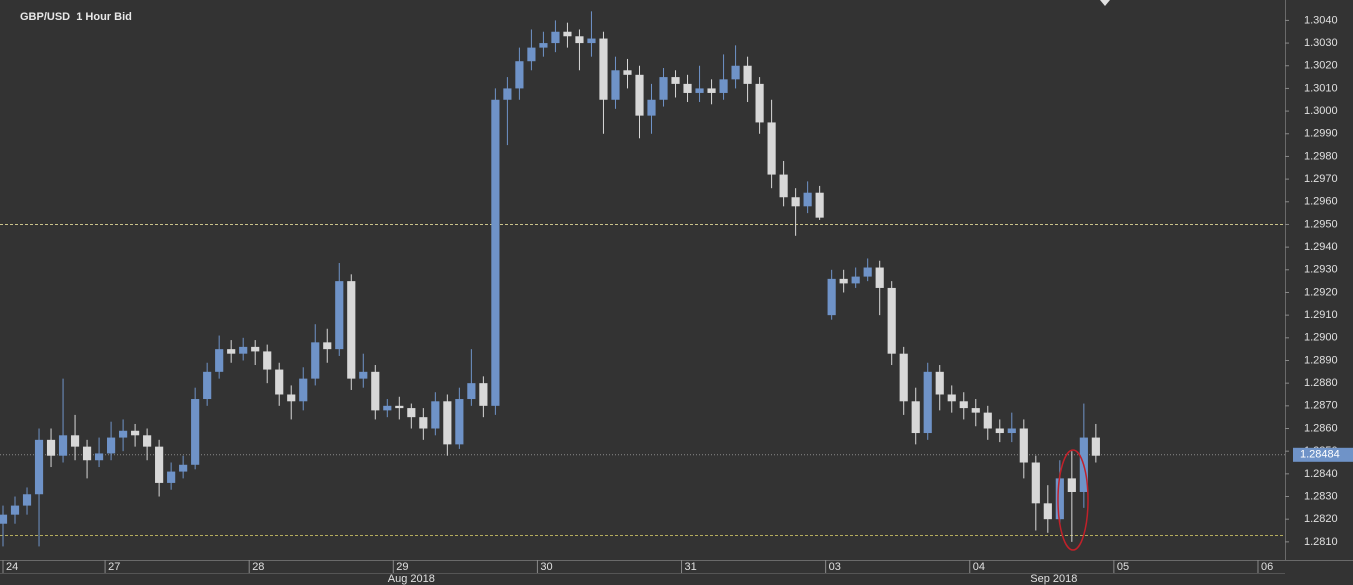  What do you see at coordinates (1321, 224) in the screenshot?
I see `y-tick-label: 1.2950` at bounding box center [1321, 224].